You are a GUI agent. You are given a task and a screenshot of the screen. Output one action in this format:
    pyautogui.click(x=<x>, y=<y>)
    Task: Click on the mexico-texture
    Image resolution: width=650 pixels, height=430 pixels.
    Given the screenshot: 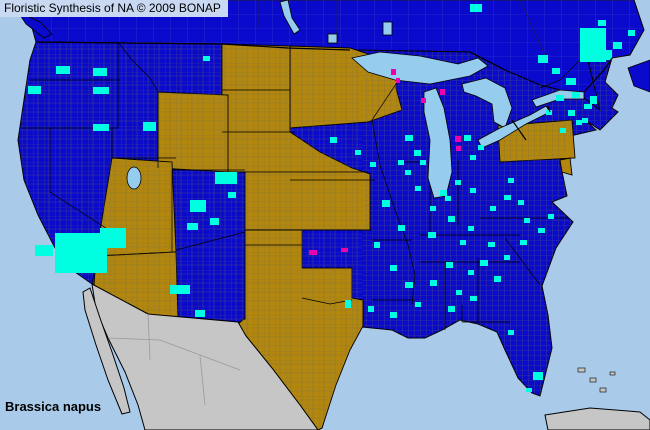 What is the action you would take?
    pyautogui.click(x=174, y=359)
    